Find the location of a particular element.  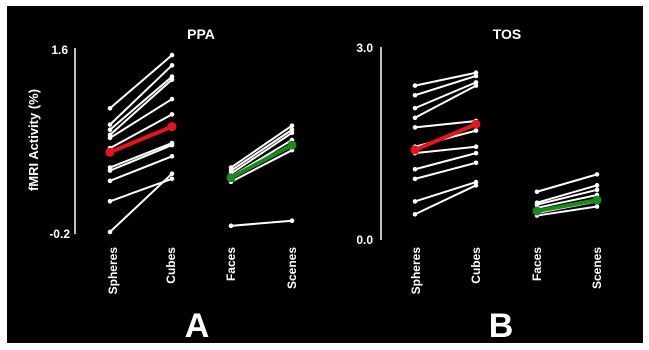

panel-b-x-tick-scenes: Scenes is located at coordinates (597, 268).